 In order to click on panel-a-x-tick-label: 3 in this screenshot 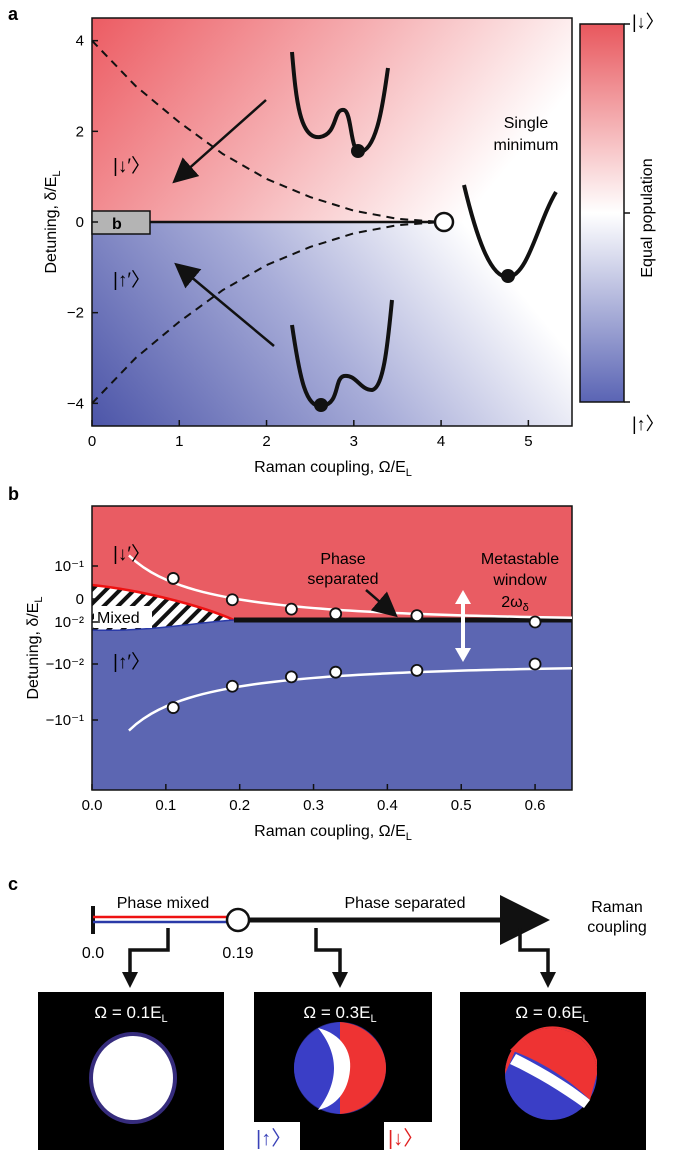, I will do `click(354, 441)`.